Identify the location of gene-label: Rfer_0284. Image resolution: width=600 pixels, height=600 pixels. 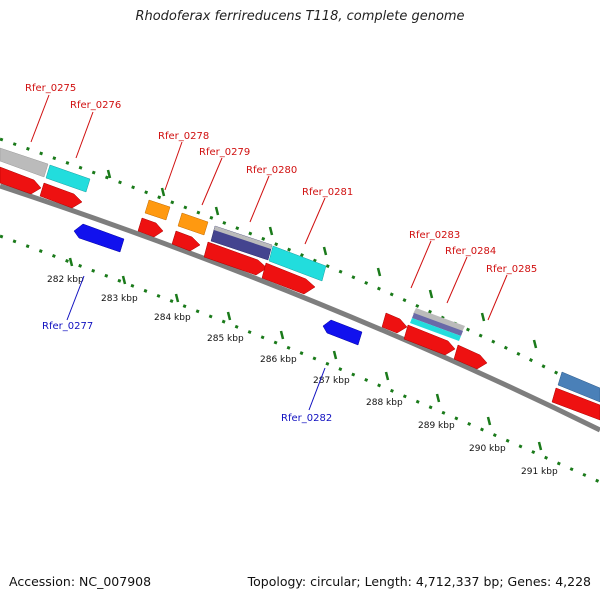
(470, 251).